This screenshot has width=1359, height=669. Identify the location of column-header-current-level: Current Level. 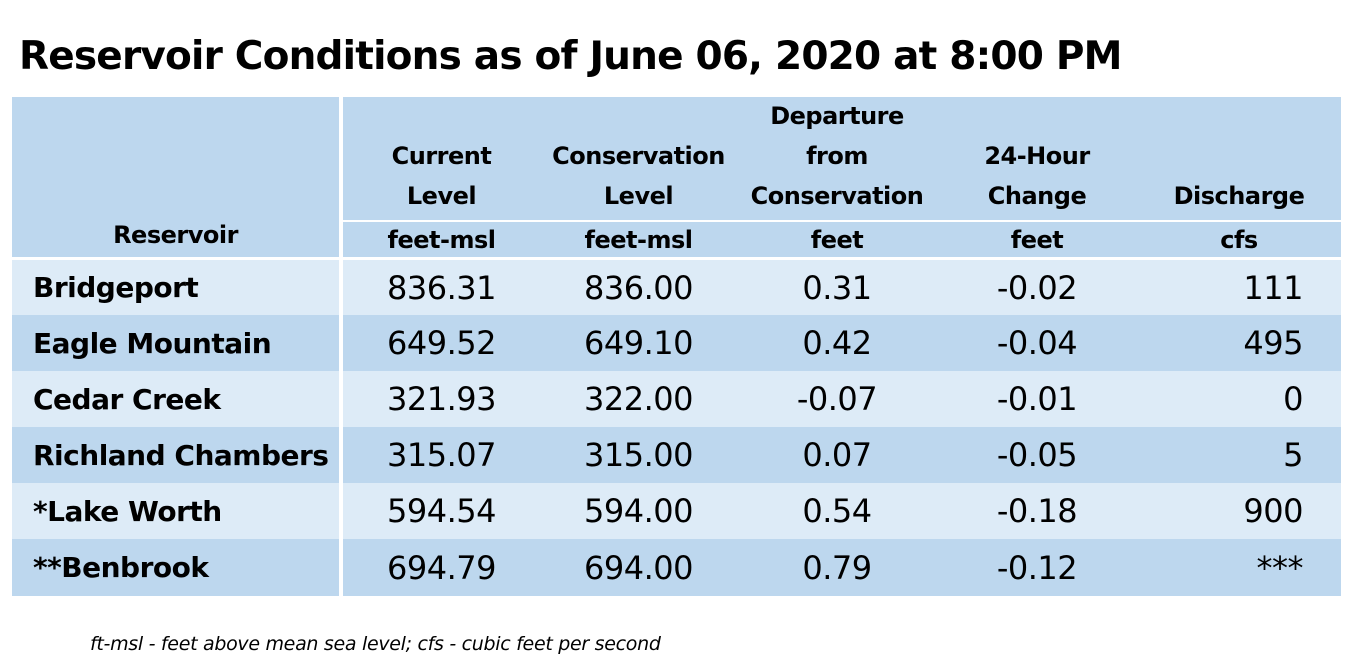
(441, 158).